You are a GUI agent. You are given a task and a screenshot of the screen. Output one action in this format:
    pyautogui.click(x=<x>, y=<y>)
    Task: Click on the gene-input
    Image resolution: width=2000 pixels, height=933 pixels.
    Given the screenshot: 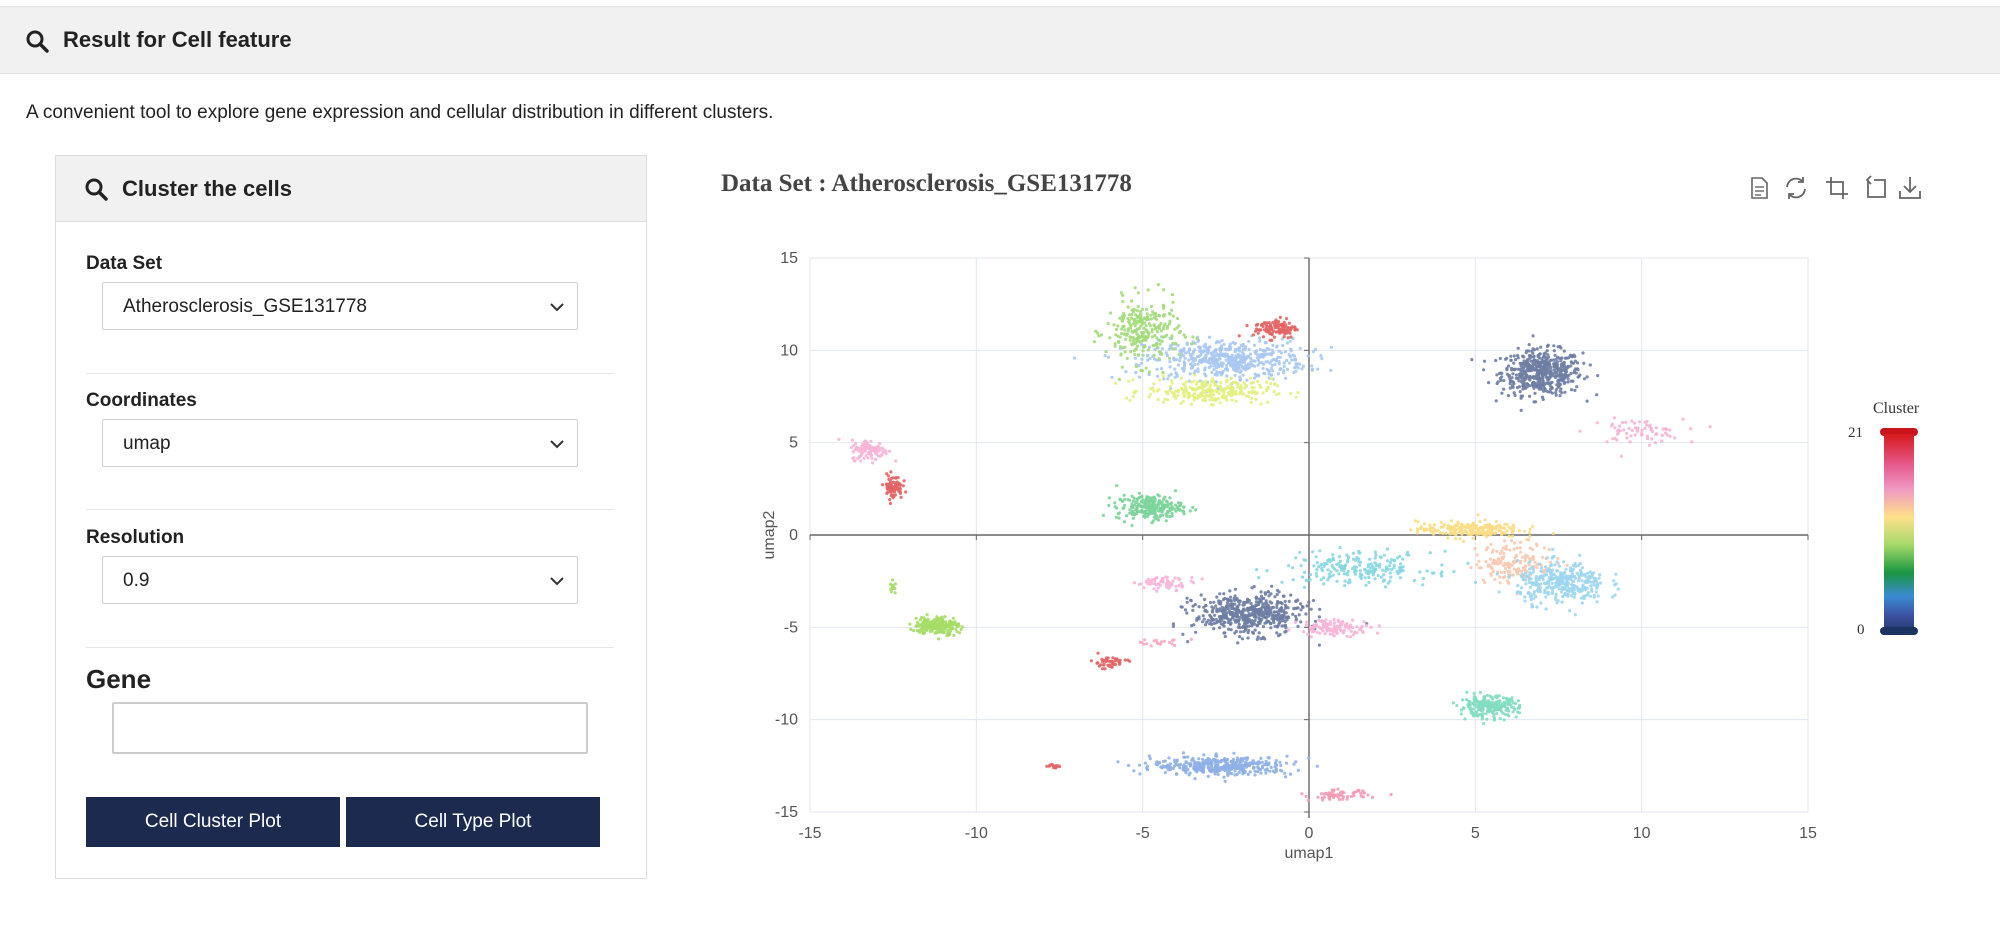 What is the action you would take?
    pyautogui.click(x=350, y=728)
    